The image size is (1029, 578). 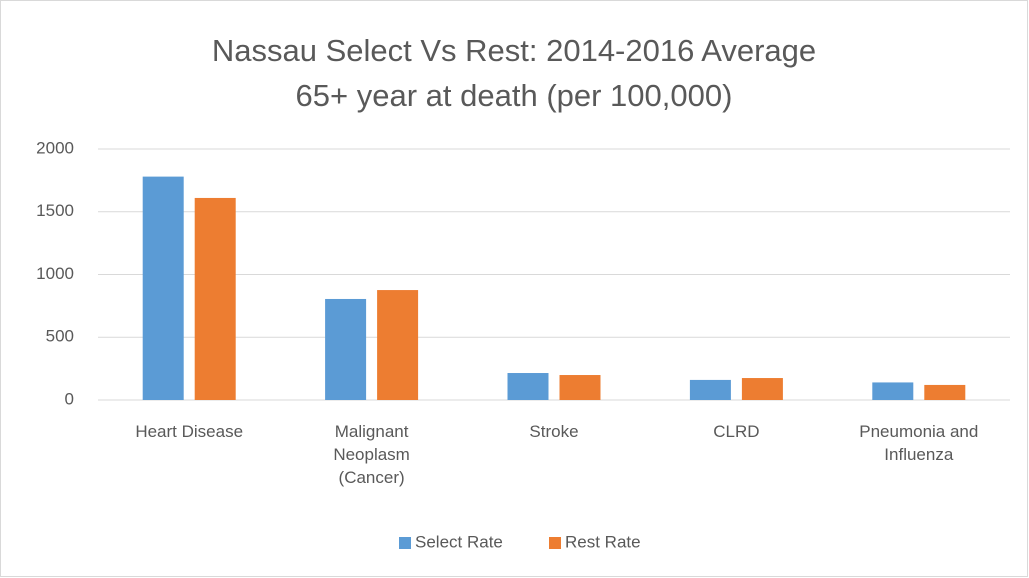 I want to click on x-tick-label: Pneumonia and Influenza, so click(x=919, y=443).